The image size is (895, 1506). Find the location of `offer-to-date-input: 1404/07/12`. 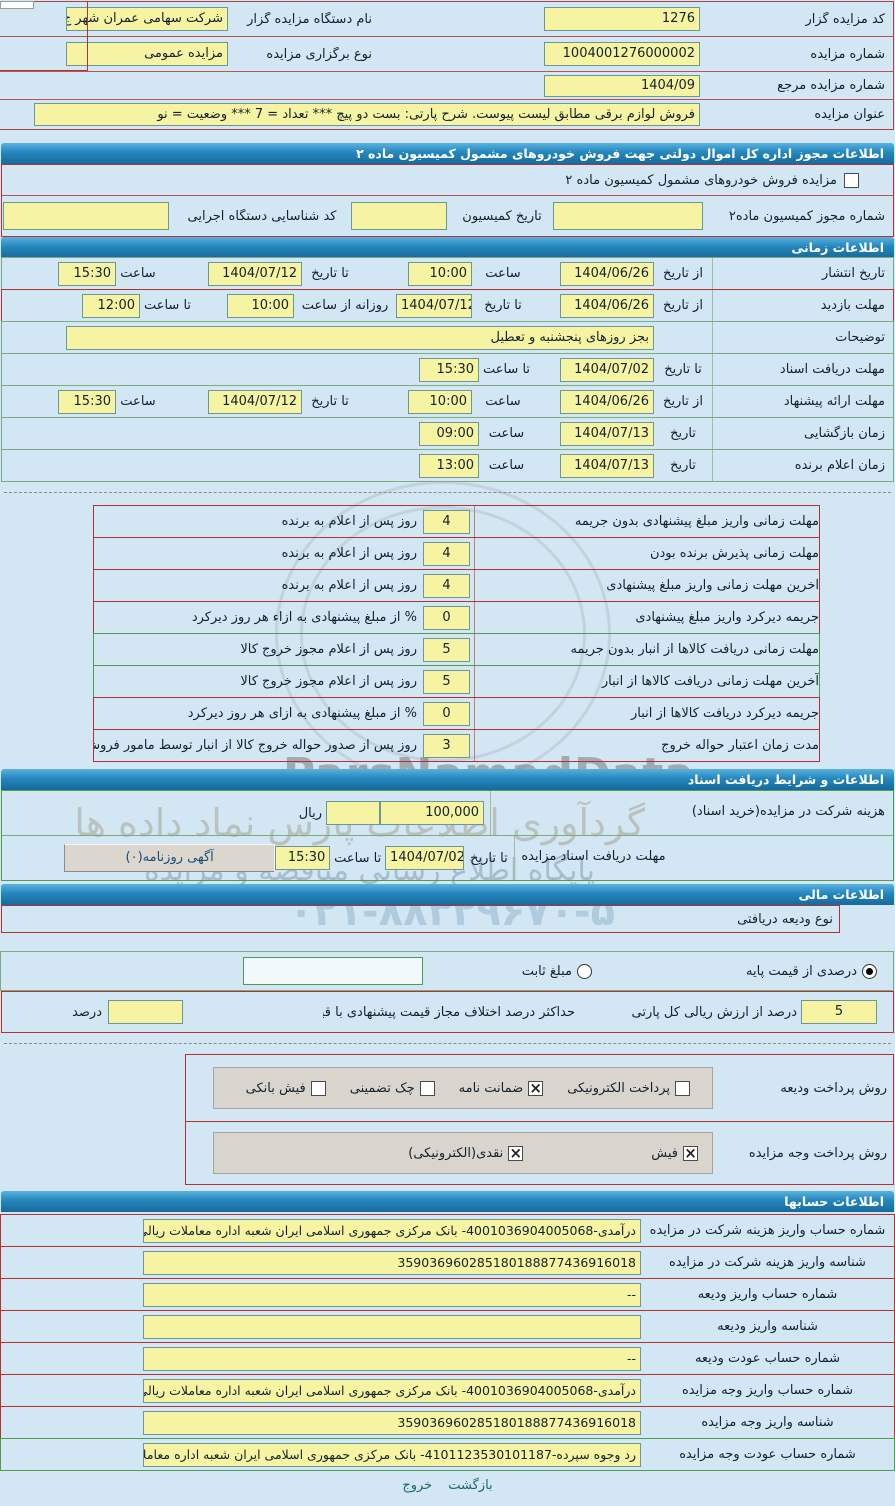

offer-to-date-input: 1404/07/12 is located at coordinates (255, 401).